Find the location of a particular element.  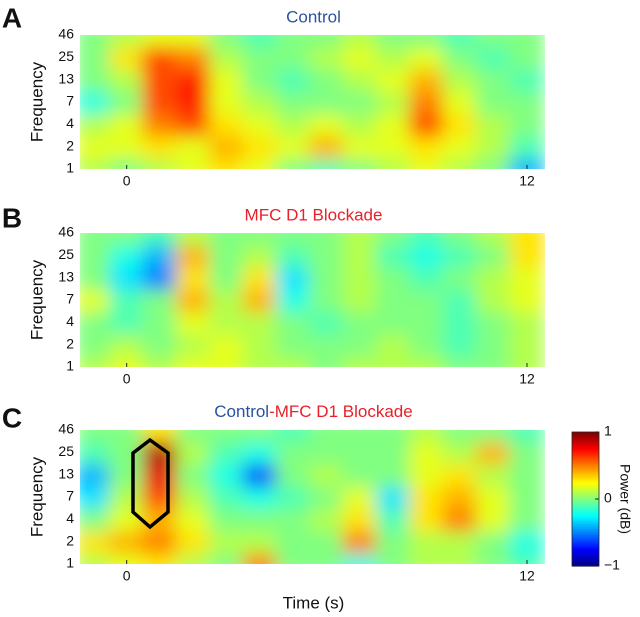

title-part: -MFC D1 Blockade is located at coordinates (341, 411).